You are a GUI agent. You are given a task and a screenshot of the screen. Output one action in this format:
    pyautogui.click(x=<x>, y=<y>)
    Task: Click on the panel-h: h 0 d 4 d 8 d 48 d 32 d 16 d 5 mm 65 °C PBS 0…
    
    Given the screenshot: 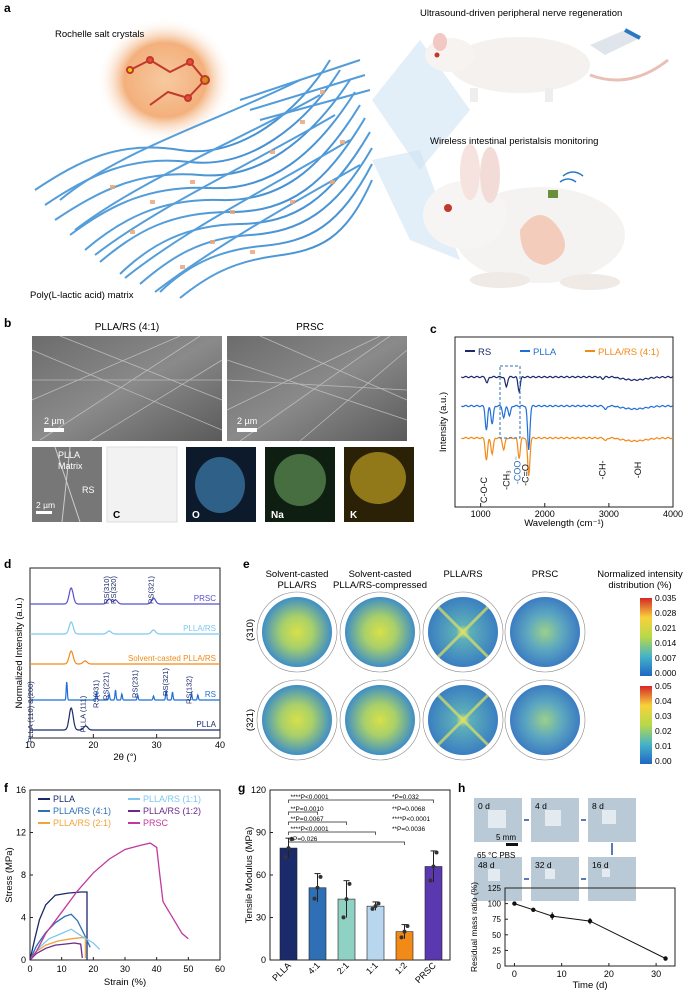 What is the action you would take?
    pyautogui.click(x=567, y=886)
    